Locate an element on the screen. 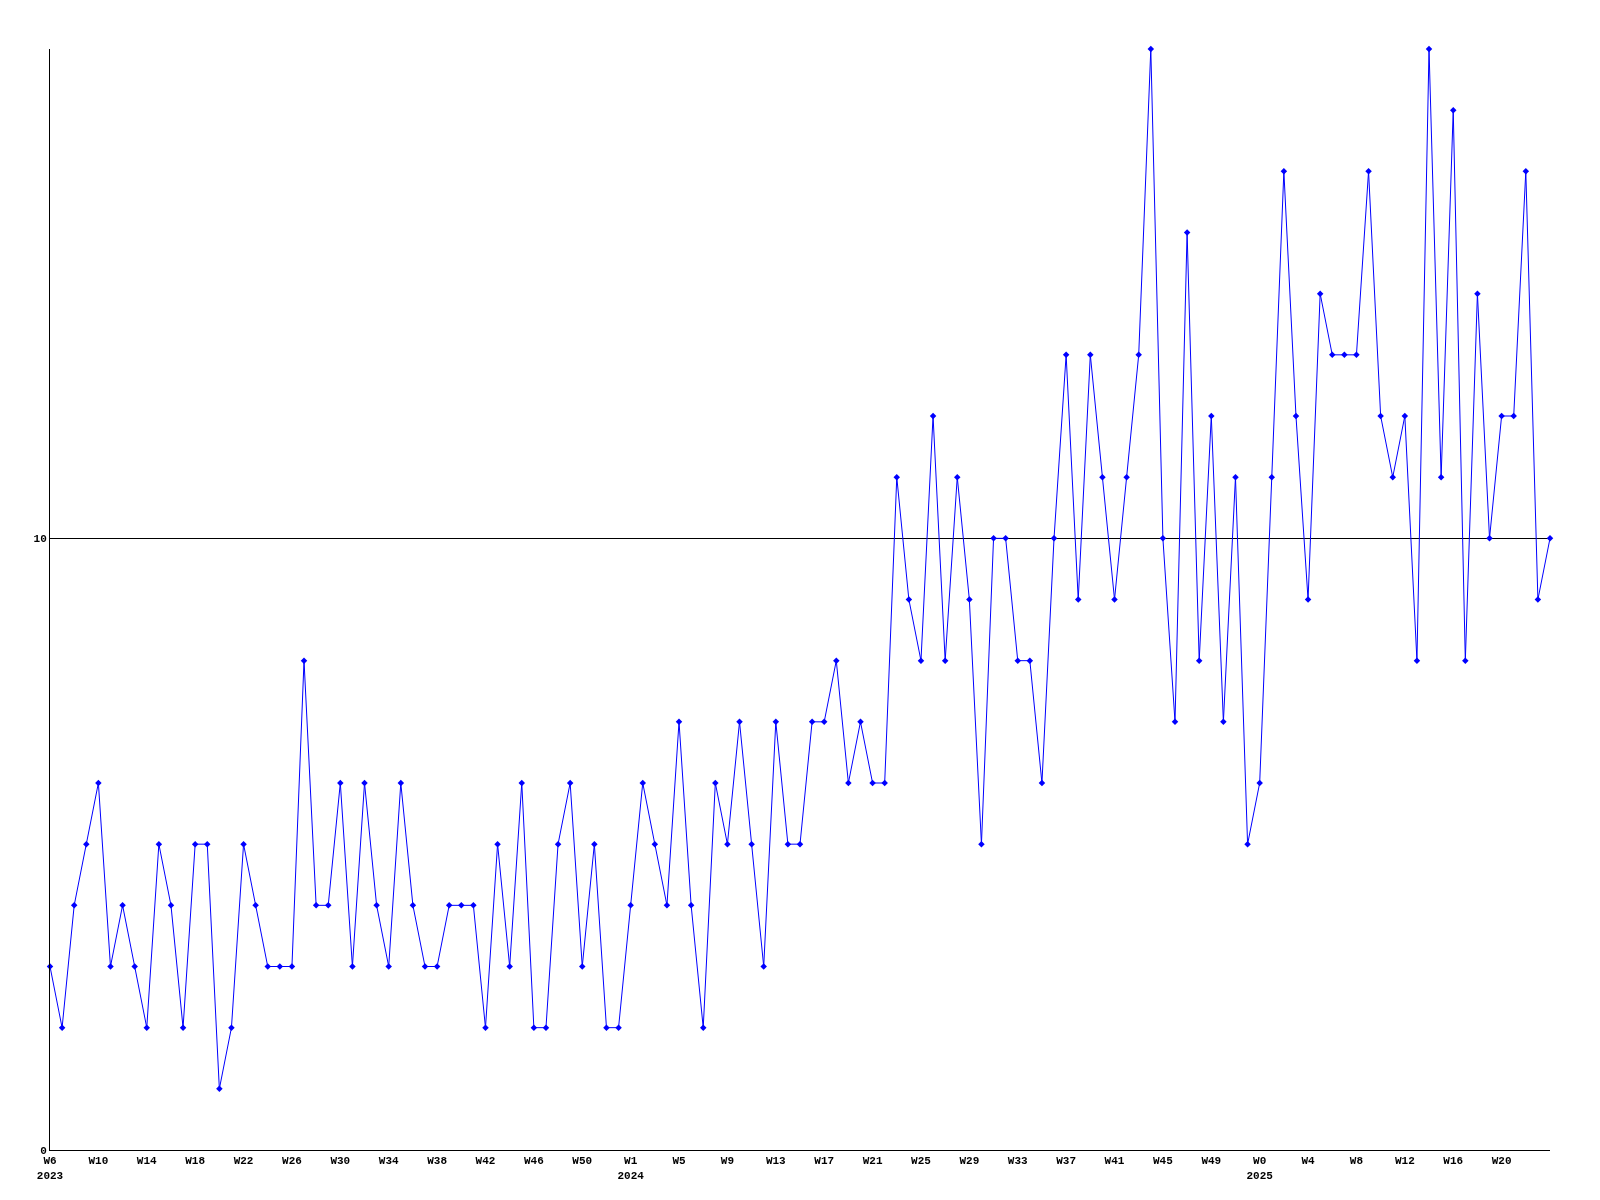  x-tick-label: W34 is located at coordinates (389, 1161).